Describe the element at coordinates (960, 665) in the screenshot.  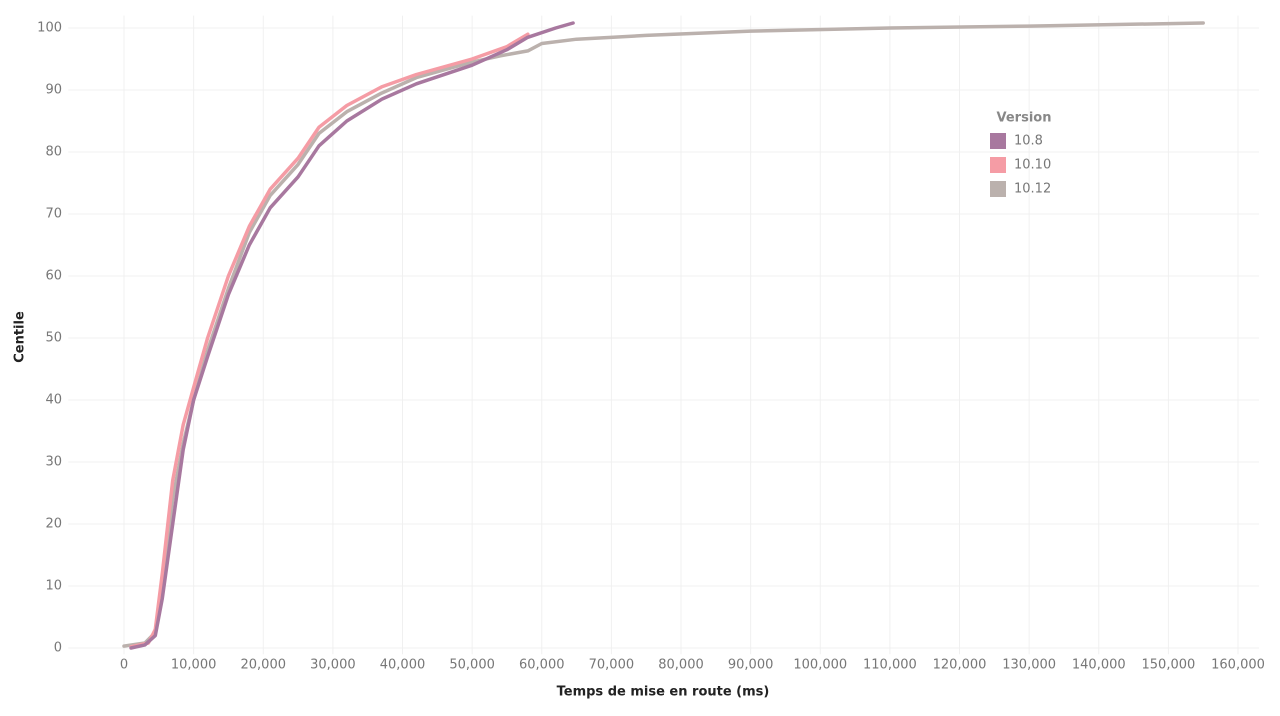
I see `x-tick-label: 120,000` at that location.